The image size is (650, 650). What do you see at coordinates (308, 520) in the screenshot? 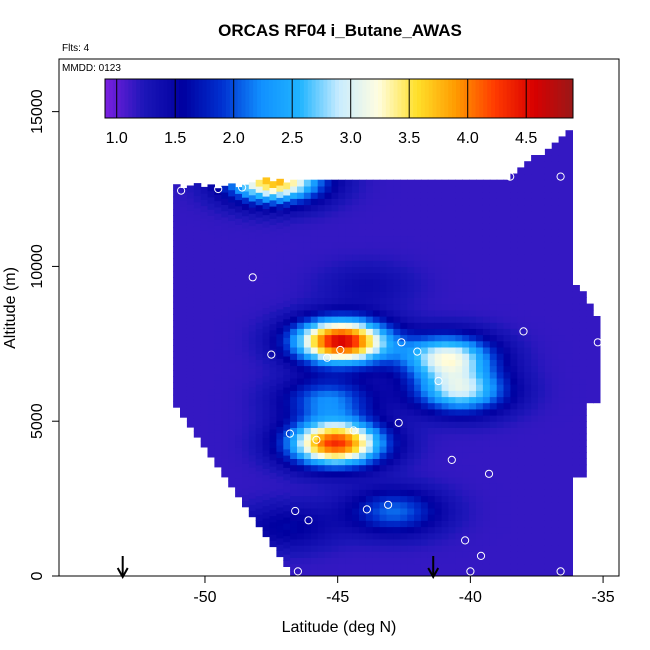
I see `sample-marker` at bounding box center [308, 520].